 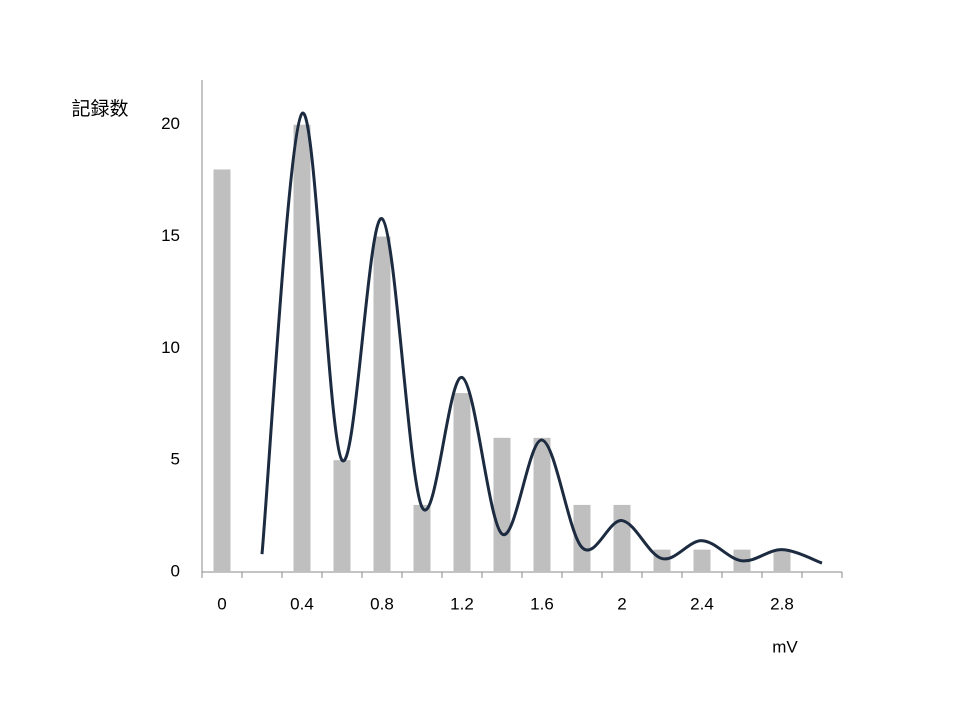 What do you see at coordinates (99, 109) in the screenshot?
I see `y-axis-title: 記録数` at bounding box center [99, 109].